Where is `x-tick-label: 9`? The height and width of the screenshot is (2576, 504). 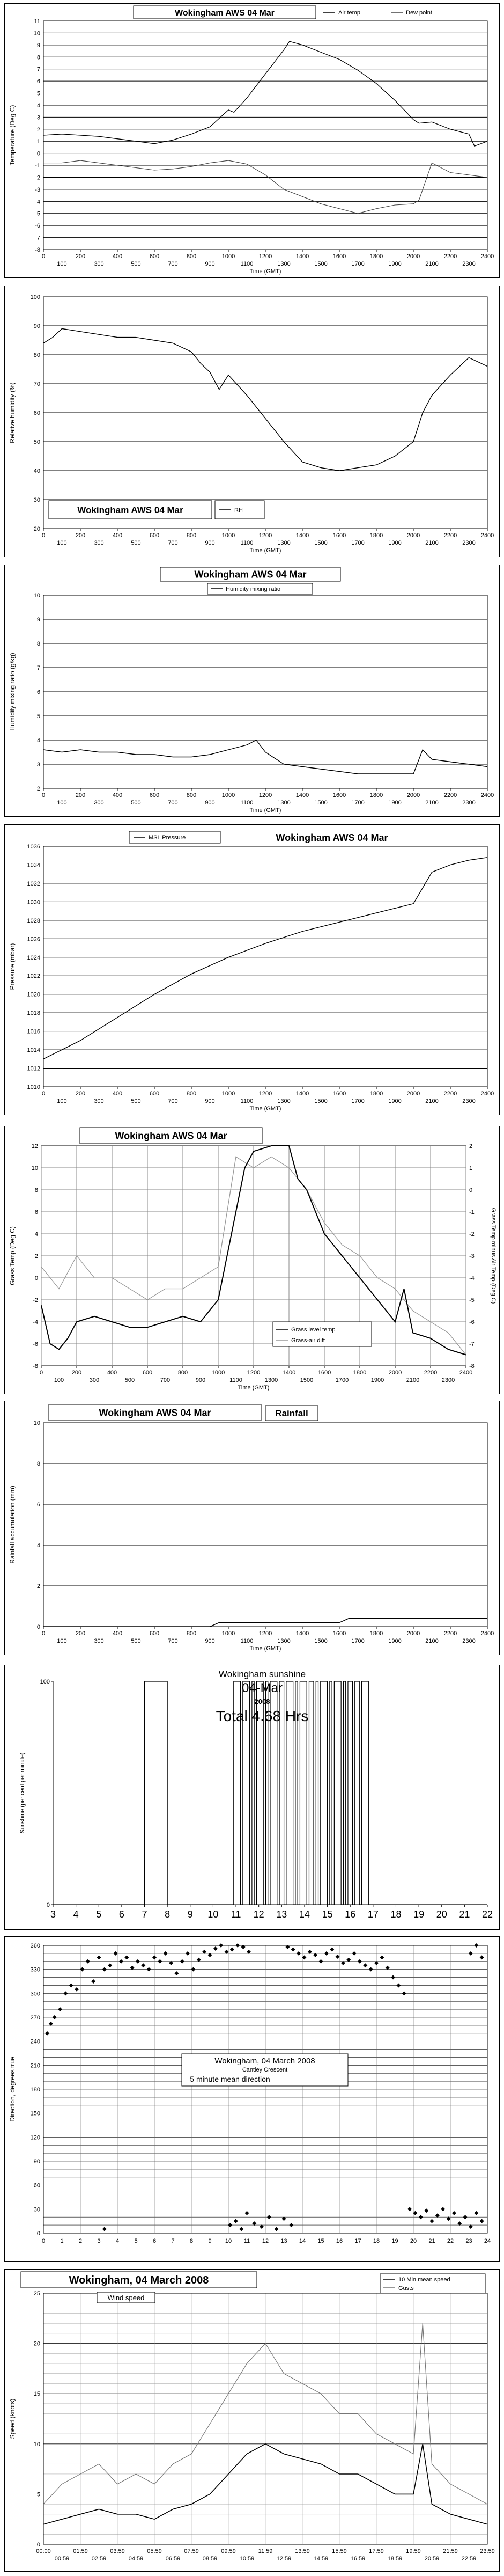
x-tick-label: 9 is located at coordinates (190, 1914).